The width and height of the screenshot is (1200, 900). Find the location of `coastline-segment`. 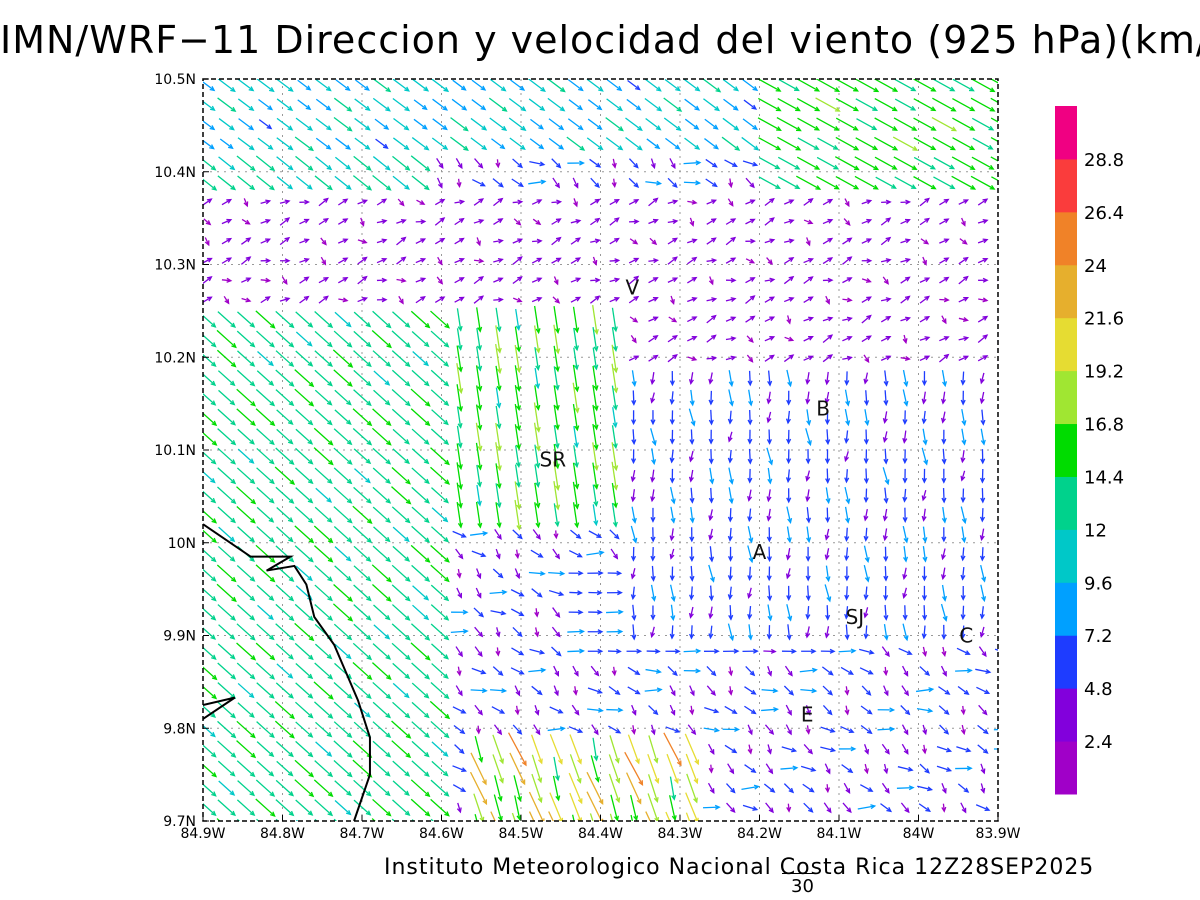

coastline-segment is located at coordinates (287, 672).